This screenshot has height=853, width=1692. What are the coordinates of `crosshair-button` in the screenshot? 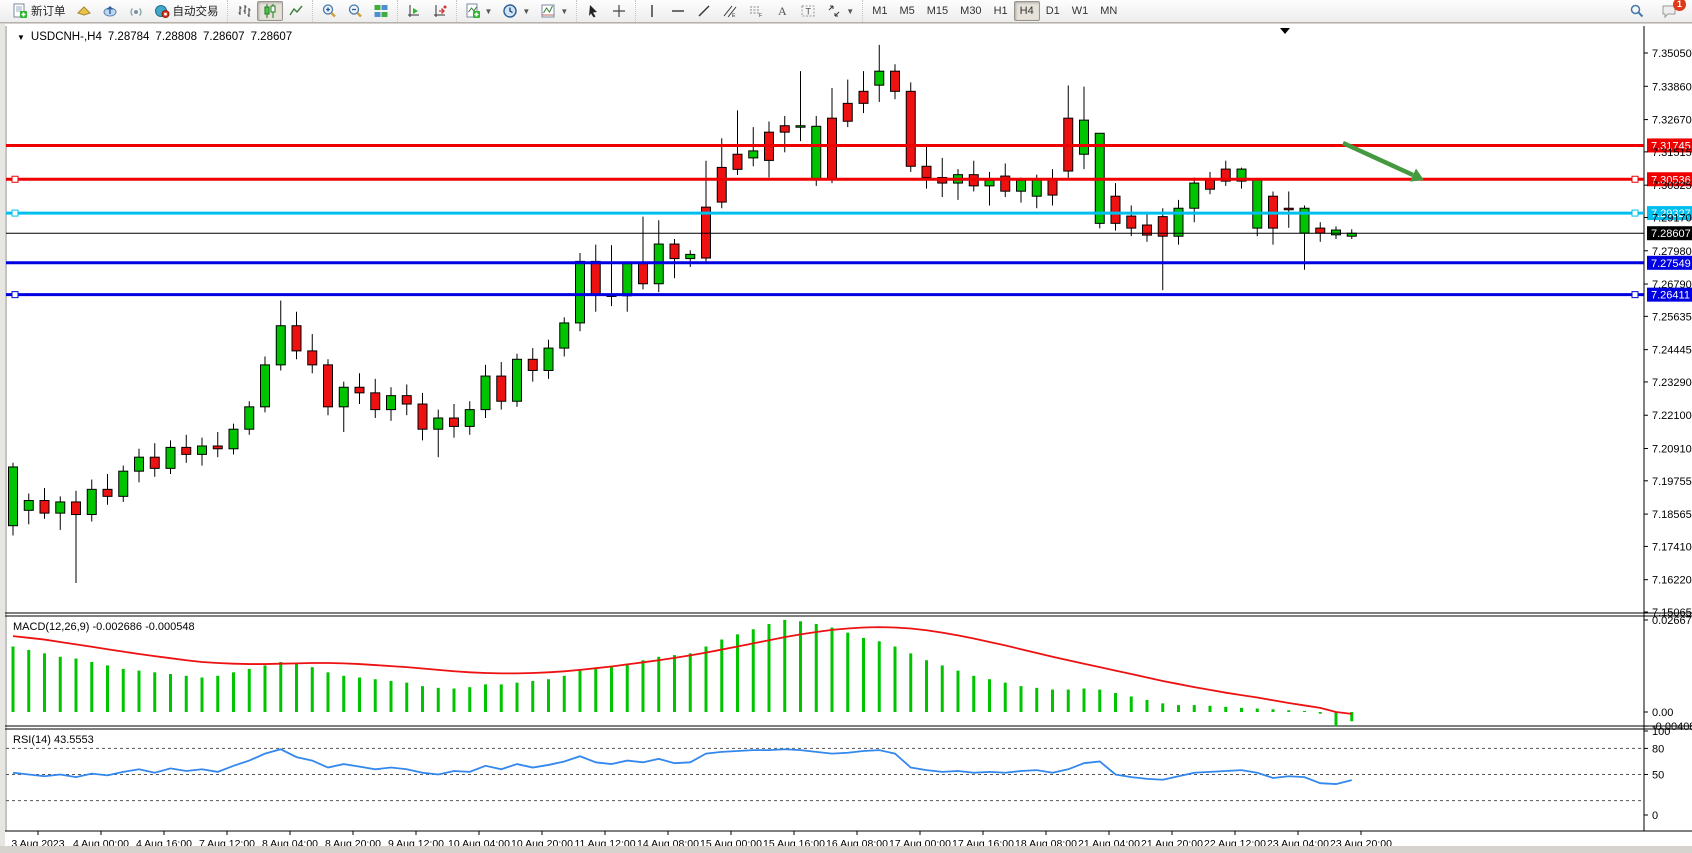 It's located at (619, 11).